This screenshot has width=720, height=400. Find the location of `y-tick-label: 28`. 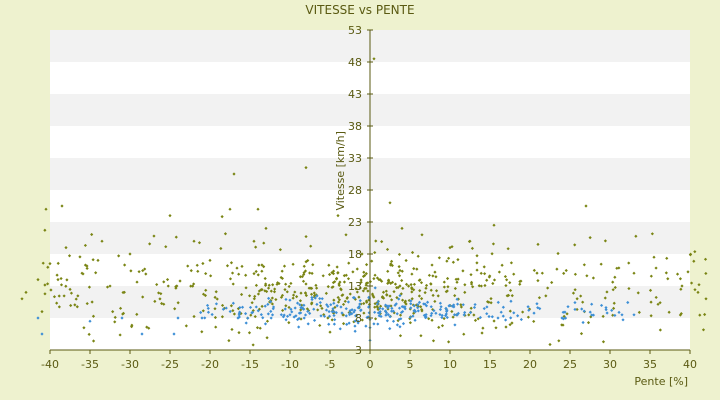

y-tick-label: 28 is located at coordinates (355, 190).